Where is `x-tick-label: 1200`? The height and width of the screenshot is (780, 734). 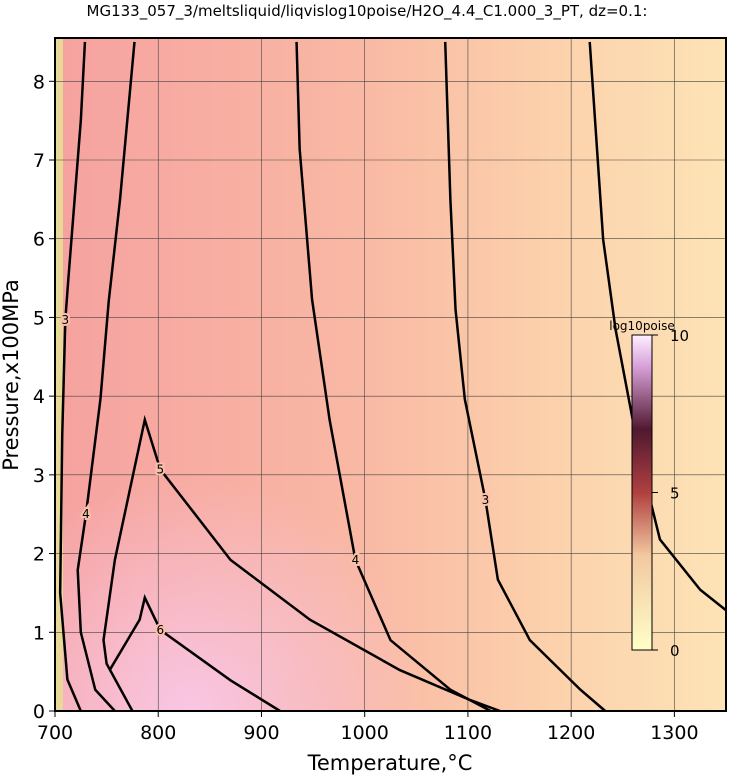 x-tick-label: 1200 is located at coordinates (571, 733).